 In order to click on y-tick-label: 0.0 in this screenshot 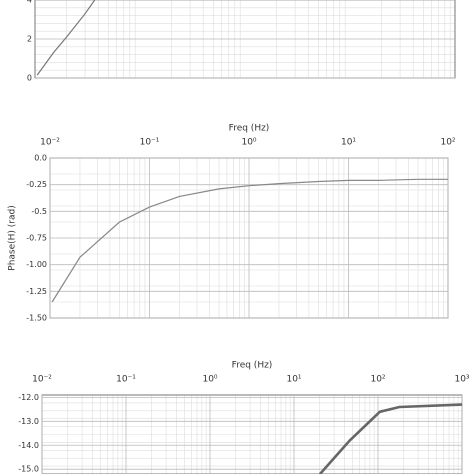, I will do `click(40, 158)`.